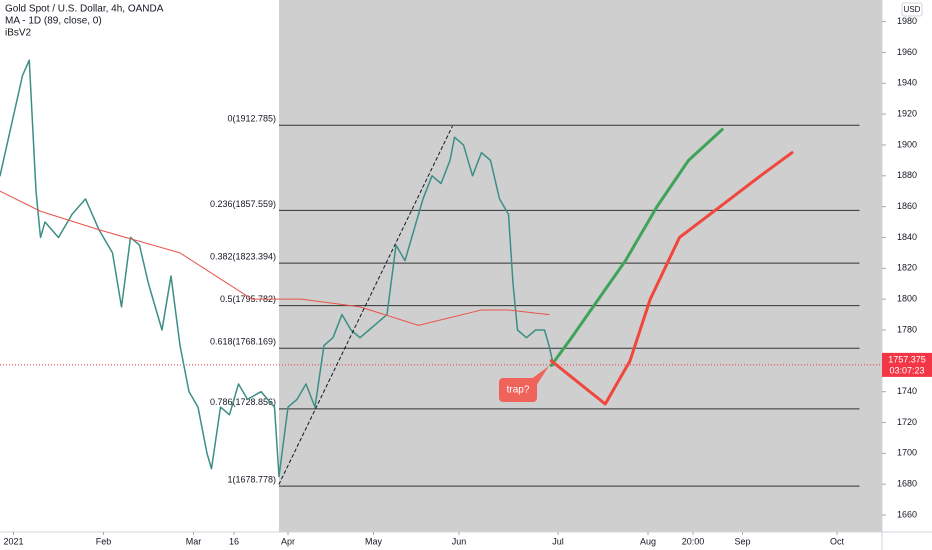  What do you see at coordinates (907, 514) in the screenshot?
I see `y-tick-label: 1660` at bounding box center [907, 514].